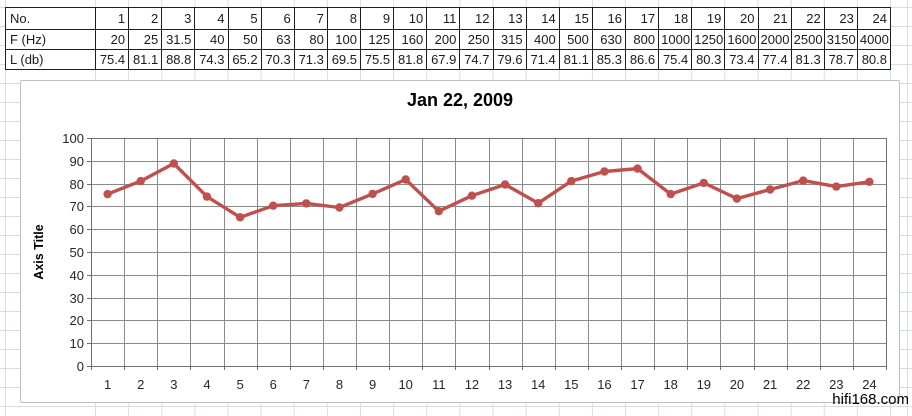 The image size is (912, 416). I want to click on svg-text: 16, so click(604, 384).